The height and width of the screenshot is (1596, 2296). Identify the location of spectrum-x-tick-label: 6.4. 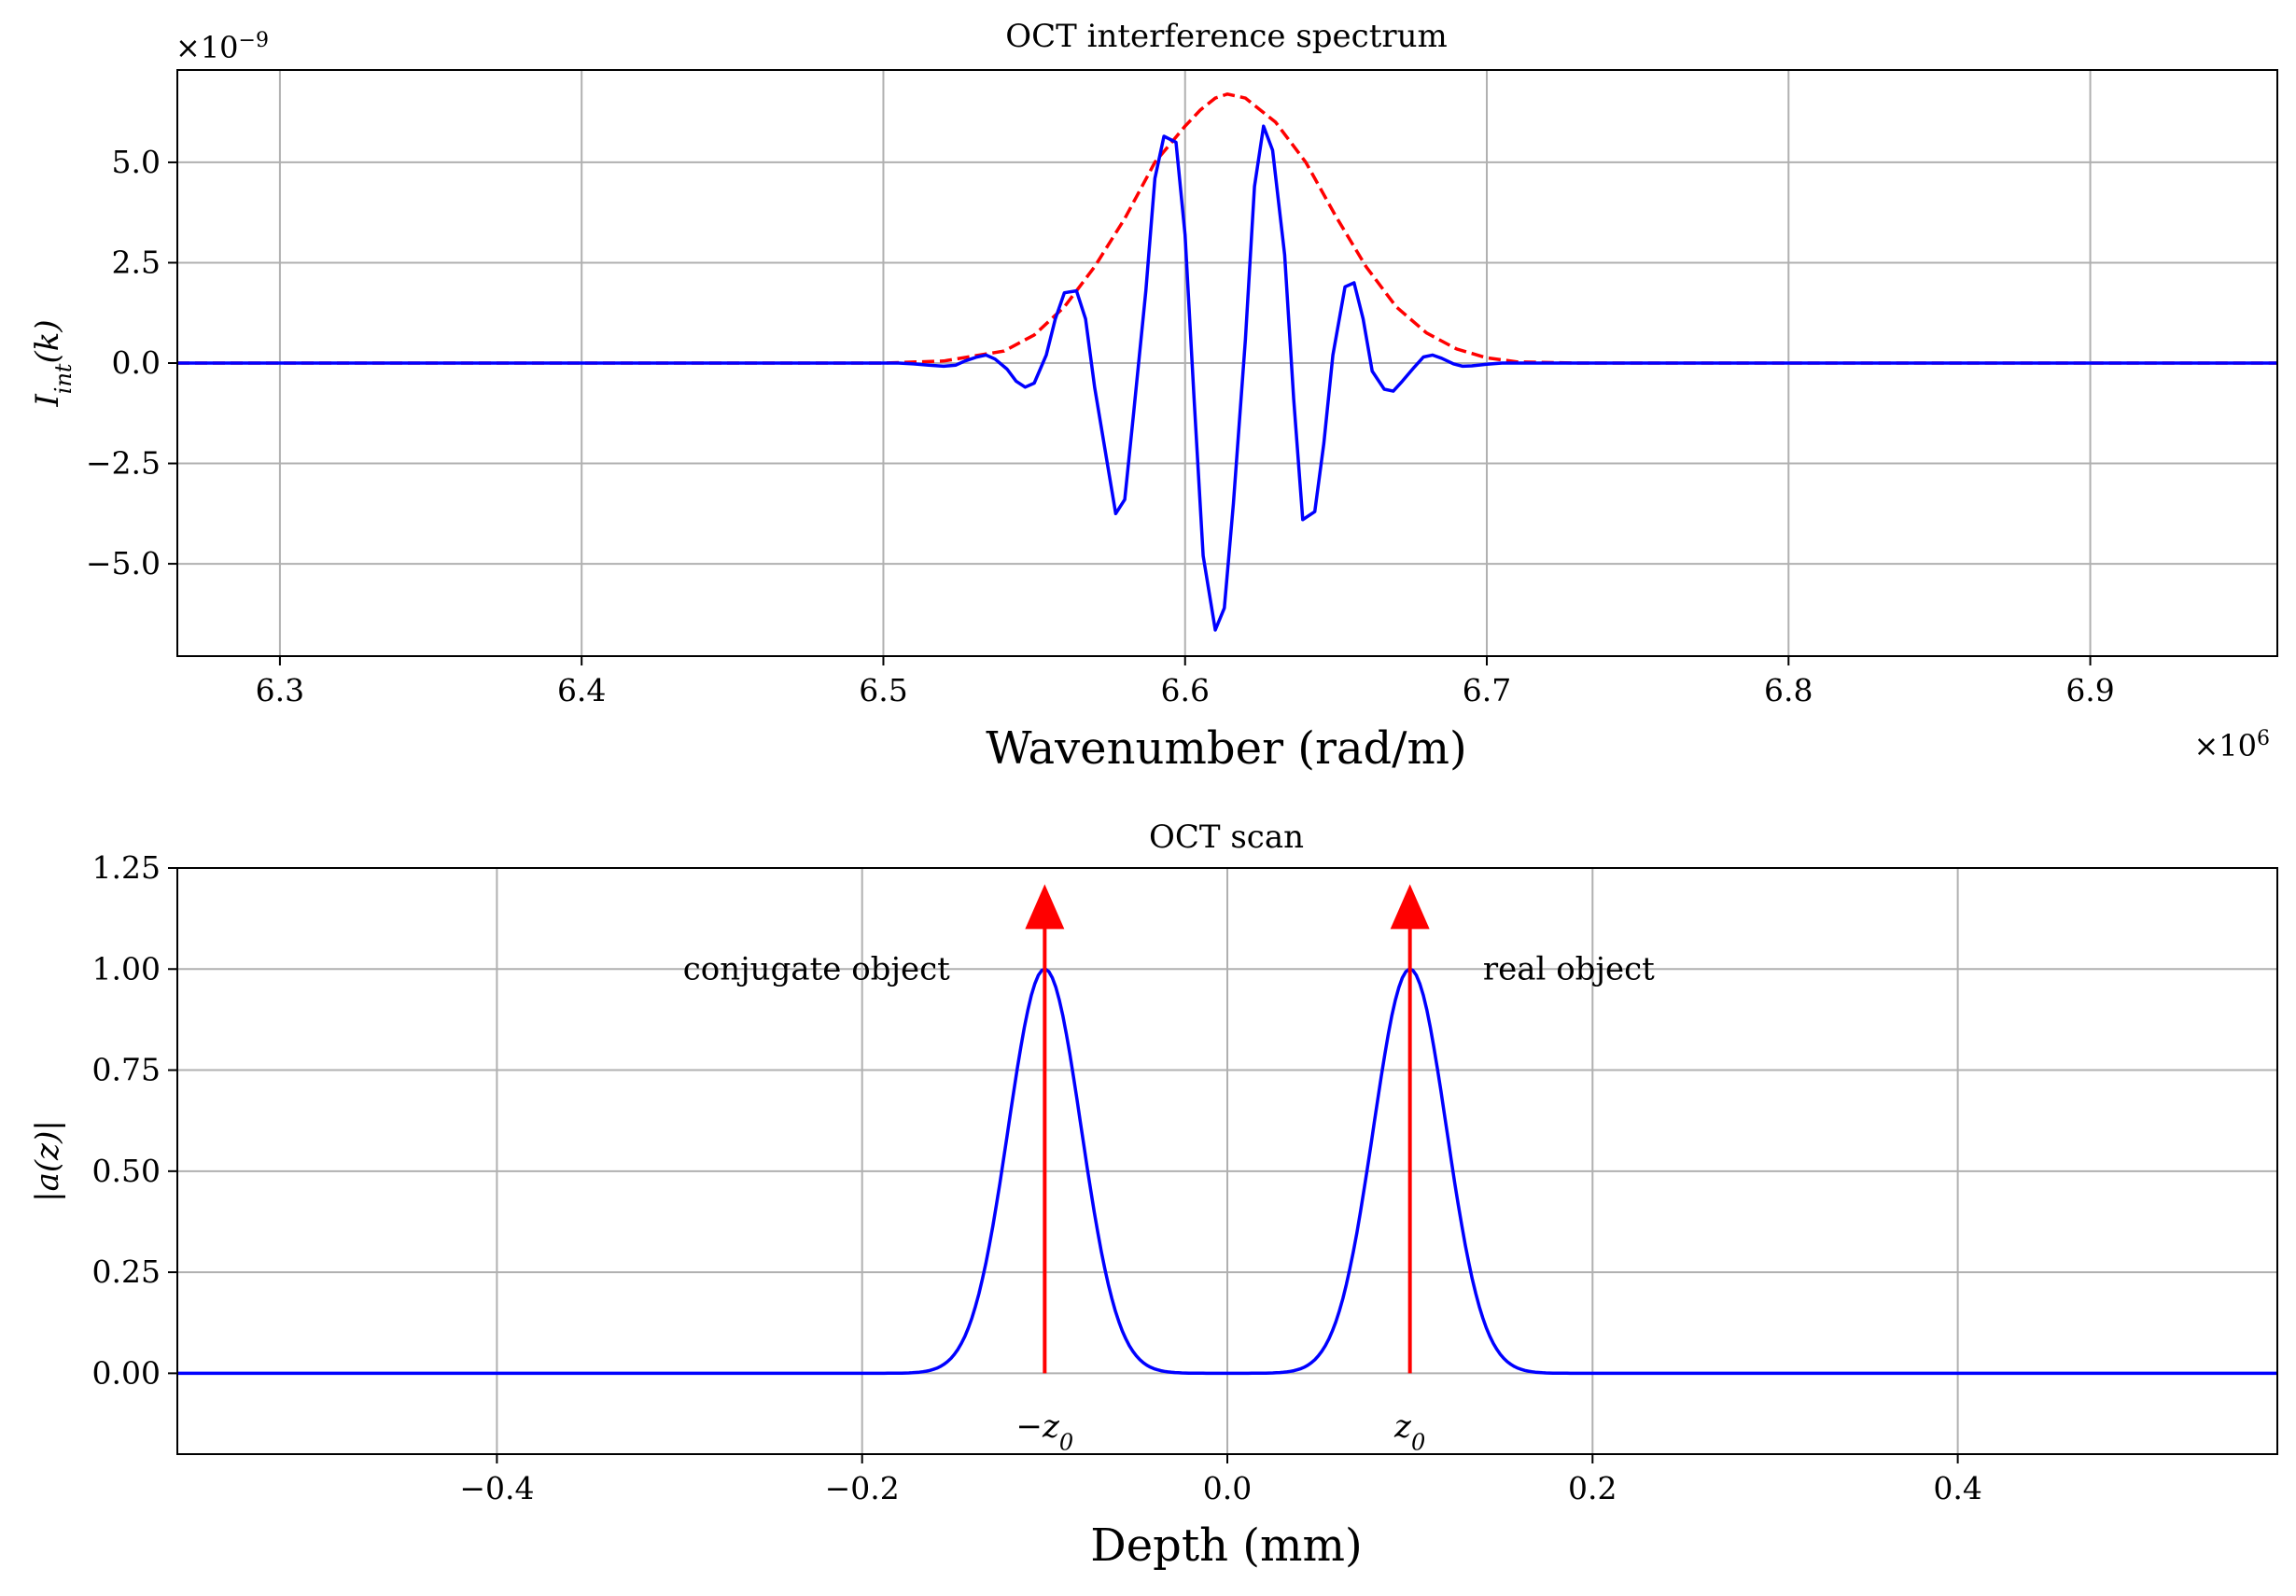
(581, 690).